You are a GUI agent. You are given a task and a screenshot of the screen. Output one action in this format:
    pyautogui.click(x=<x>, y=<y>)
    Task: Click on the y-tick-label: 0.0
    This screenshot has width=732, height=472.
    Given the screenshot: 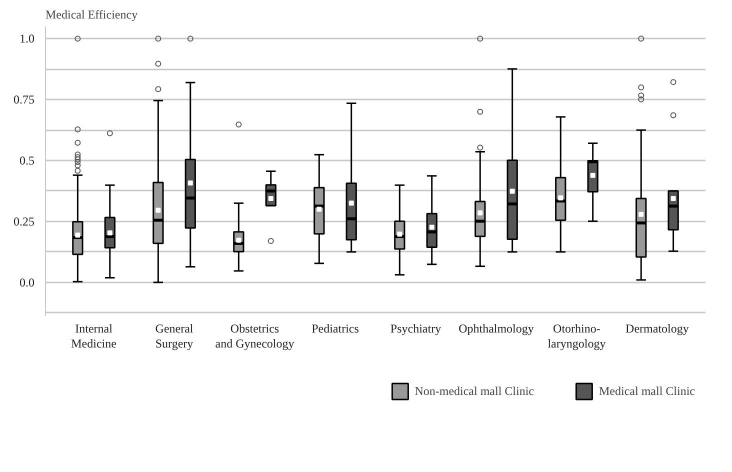 What is the action you would take?
    pyautogui.click(x=27, y=282)
    